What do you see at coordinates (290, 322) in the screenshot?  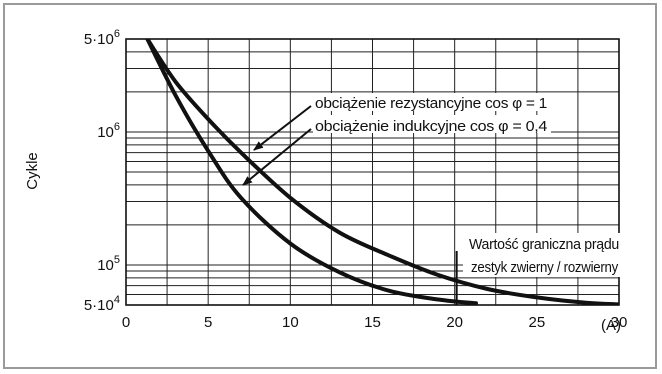 I see `x-tick-label: 10` at bounding box center [290, 322].